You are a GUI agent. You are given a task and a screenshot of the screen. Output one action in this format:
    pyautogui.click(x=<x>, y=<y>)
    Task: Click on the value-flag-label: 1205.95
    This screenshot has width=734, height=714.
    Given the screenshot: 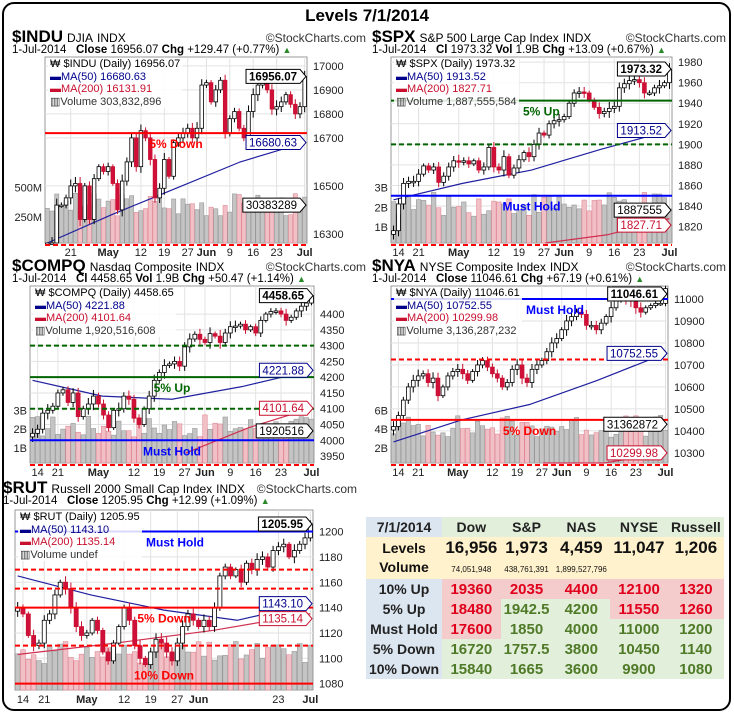 What is the action you would take?
    pyautogui.click(x=282, y=525)
    